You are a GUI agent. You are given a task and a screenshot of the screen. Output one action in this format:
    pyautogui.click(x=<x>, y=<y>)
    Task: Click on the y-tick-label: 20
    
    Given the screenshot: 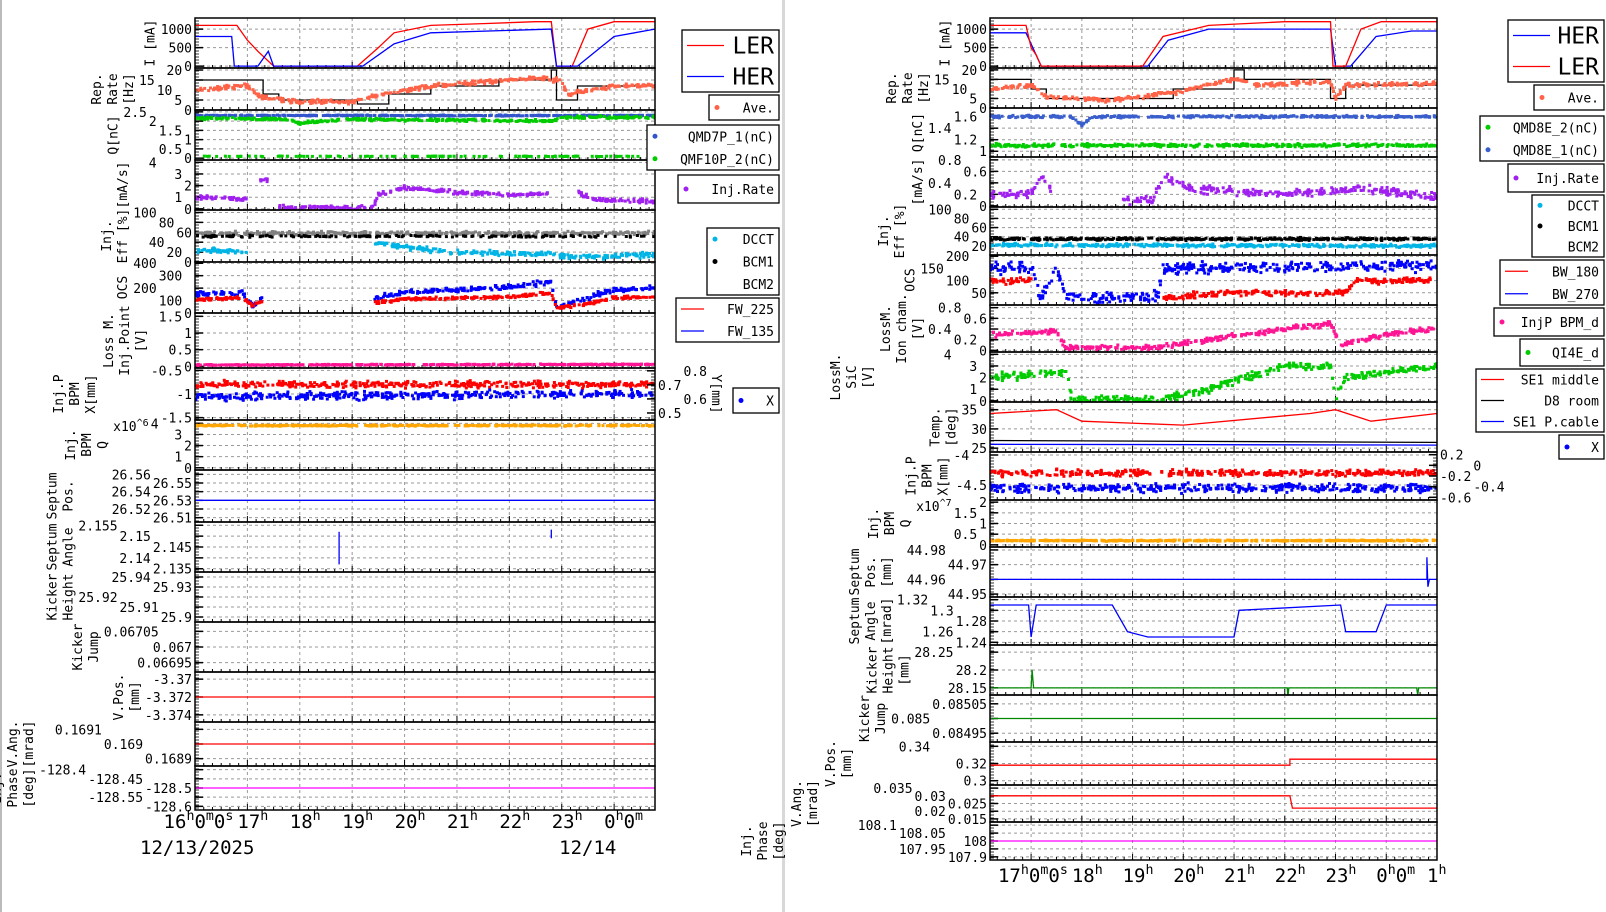 What is the action you would take?
    pyautogui.click(x=175, y=253)
    